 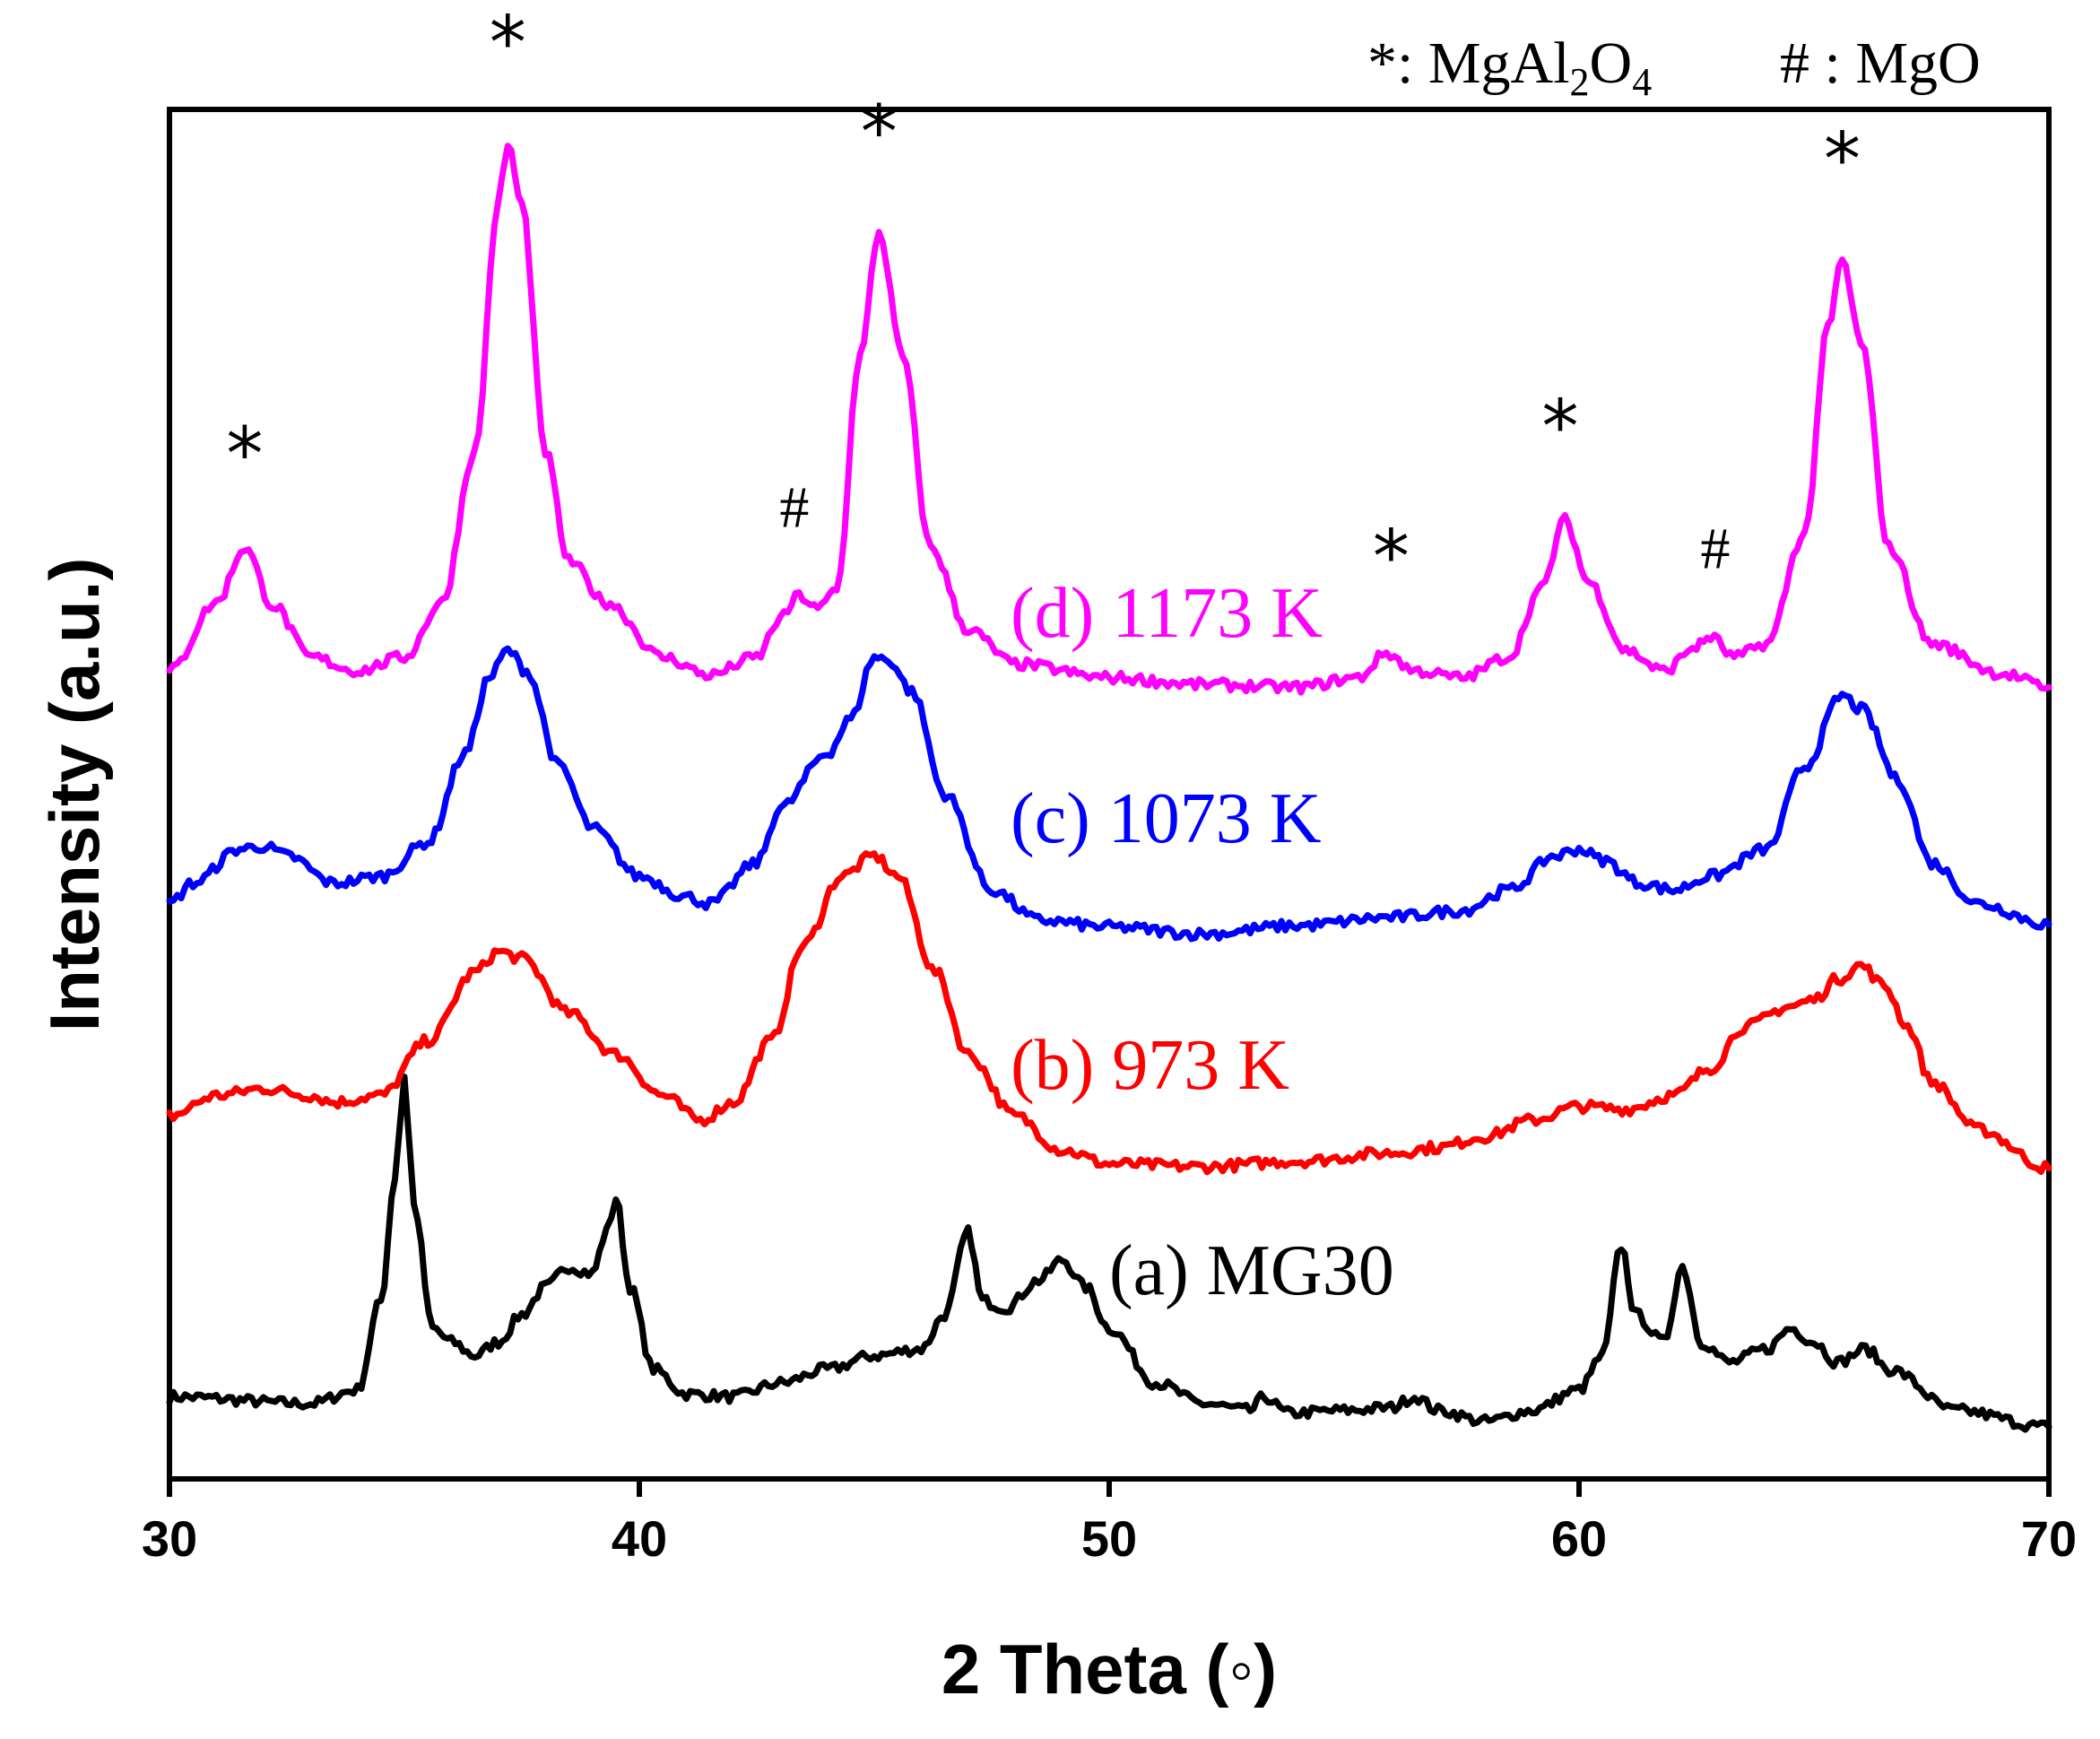 I want to click on series-label-c: (c) 1073 K, so click(x=1166, y=818).